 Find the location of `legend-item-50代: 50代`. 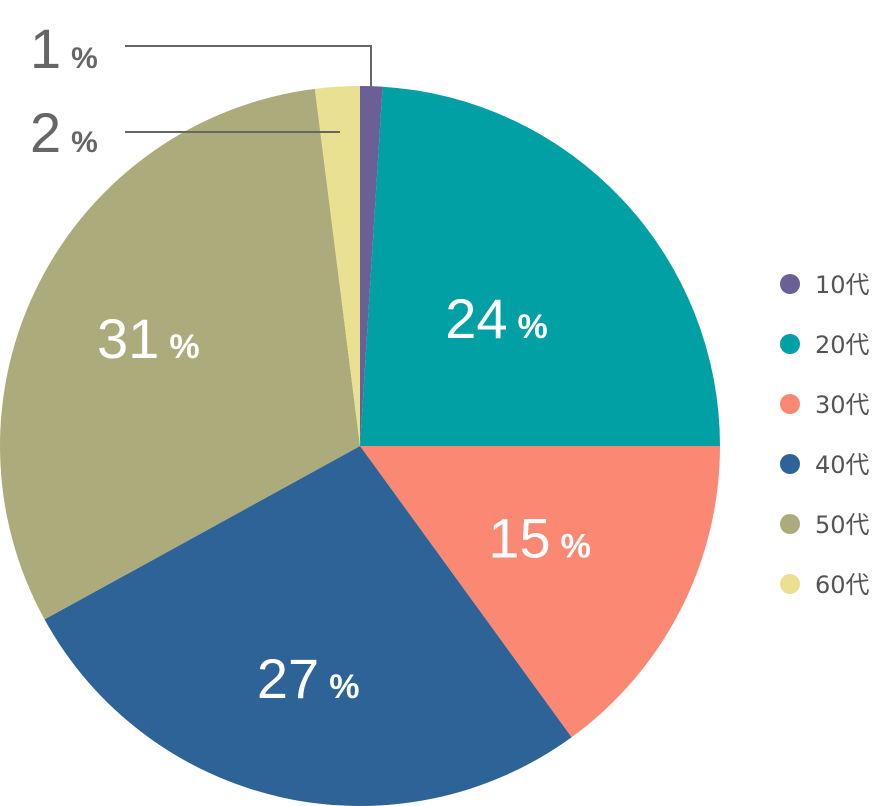

legend-item-50代: 50代 is located at coordinates (825, 525).